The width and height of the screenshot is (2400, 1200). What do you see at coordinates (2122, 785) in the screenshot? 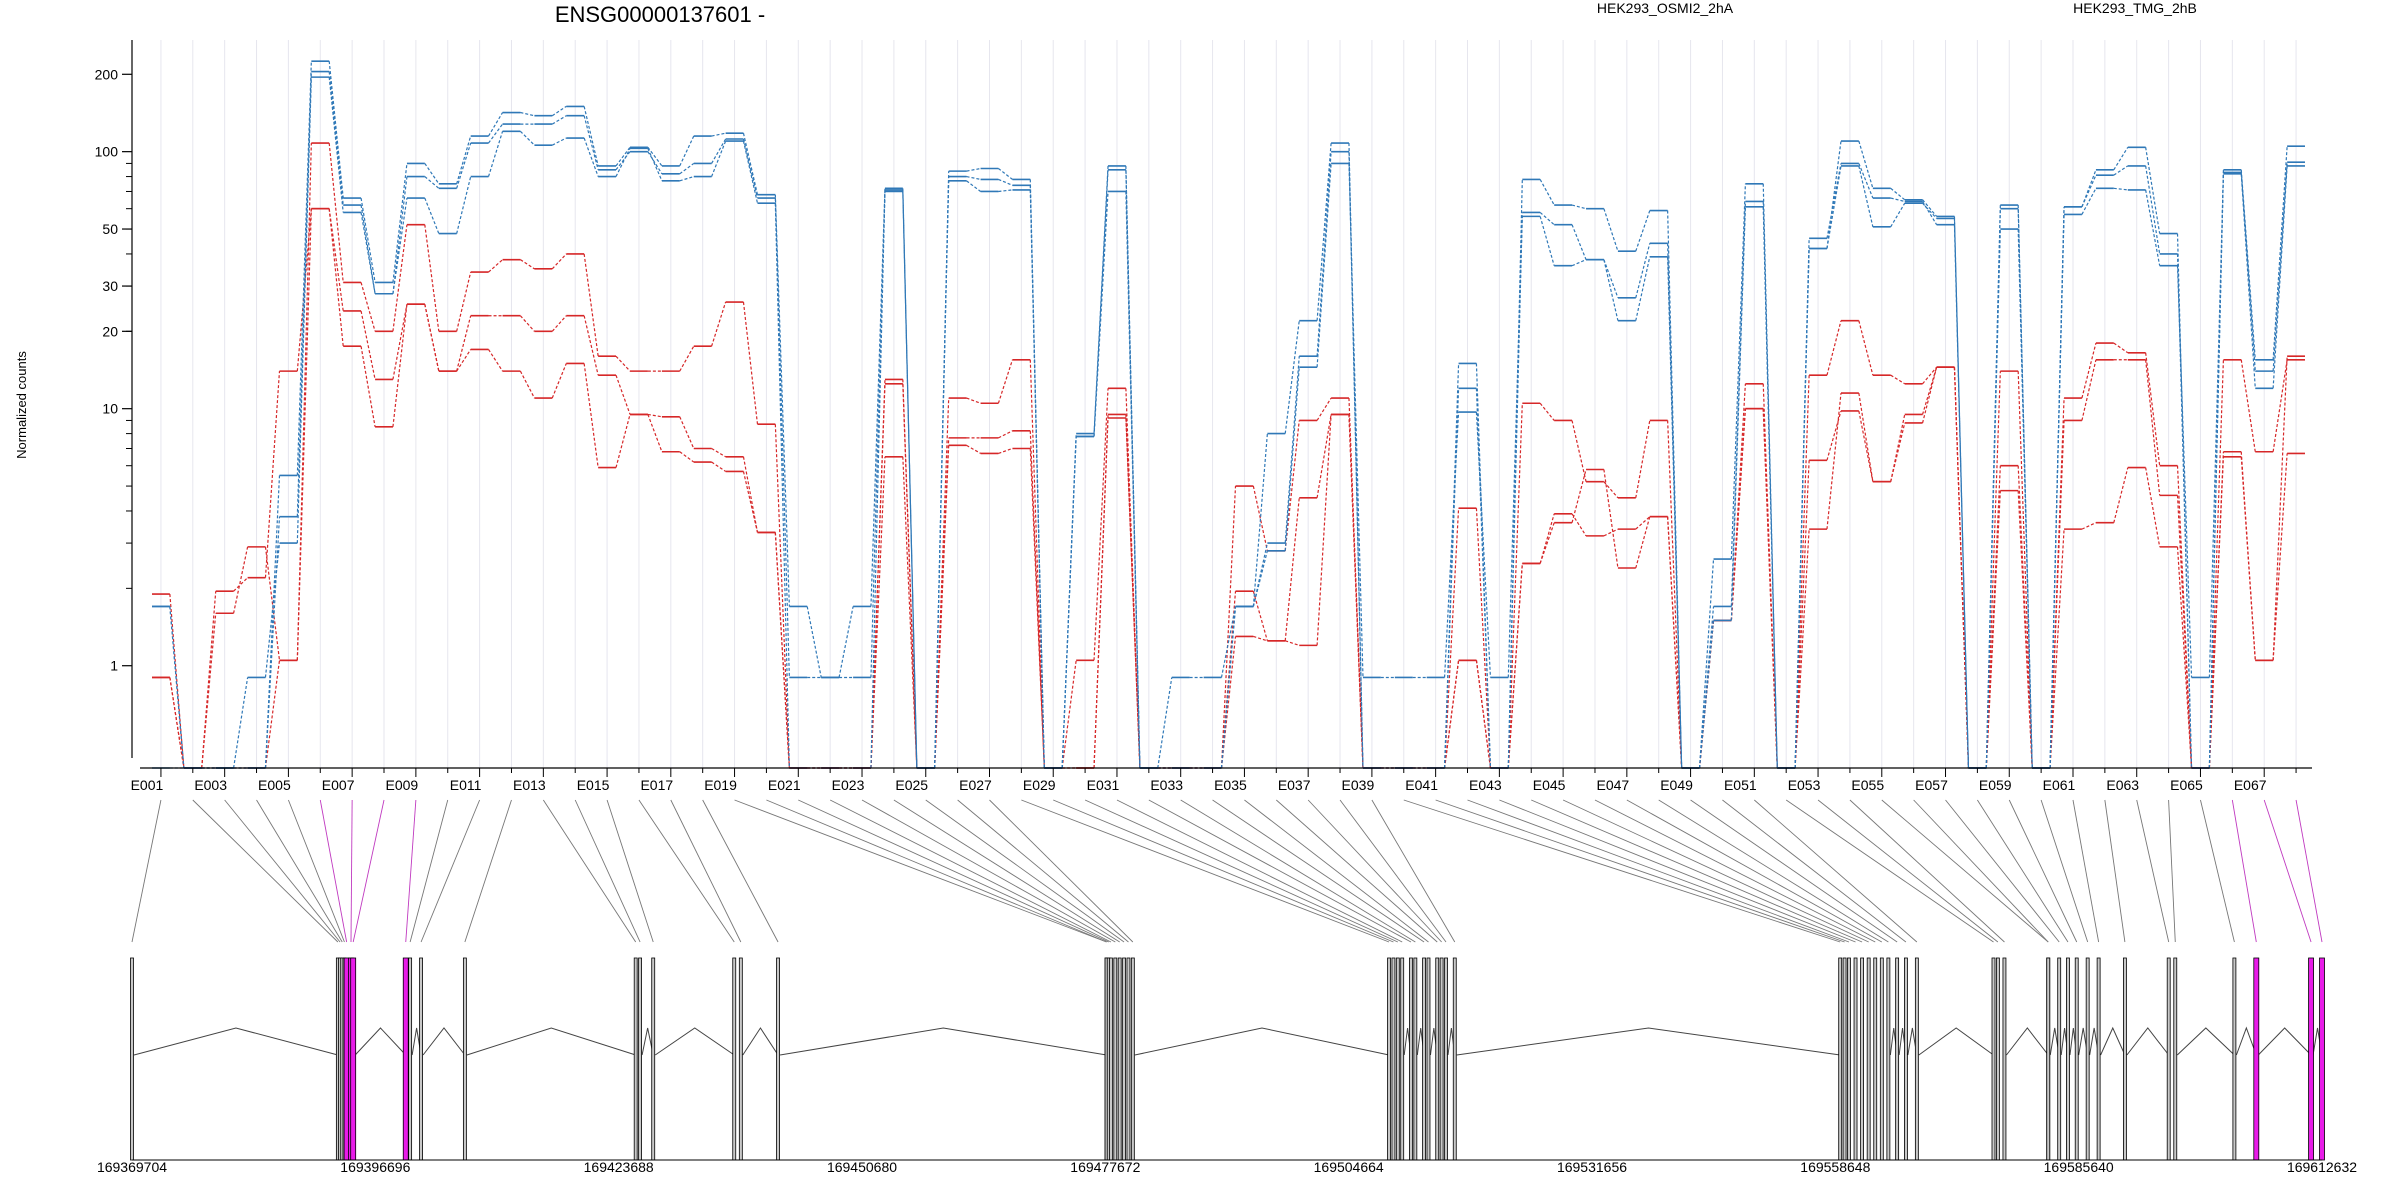
I see `exon-tick-label: E063` at bounding box center [2122, 785].